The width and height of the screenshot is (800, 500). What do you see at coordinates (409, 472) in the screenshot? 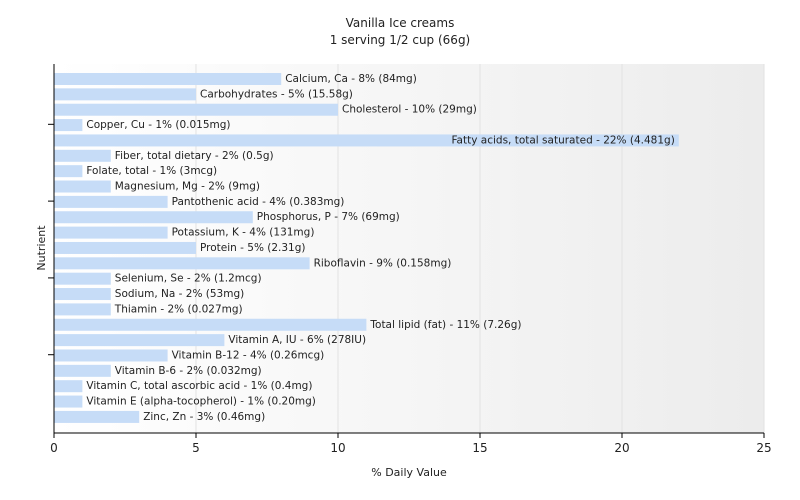
I see `x-axis-title: % Daily Value` at bounding box center [409, 472].